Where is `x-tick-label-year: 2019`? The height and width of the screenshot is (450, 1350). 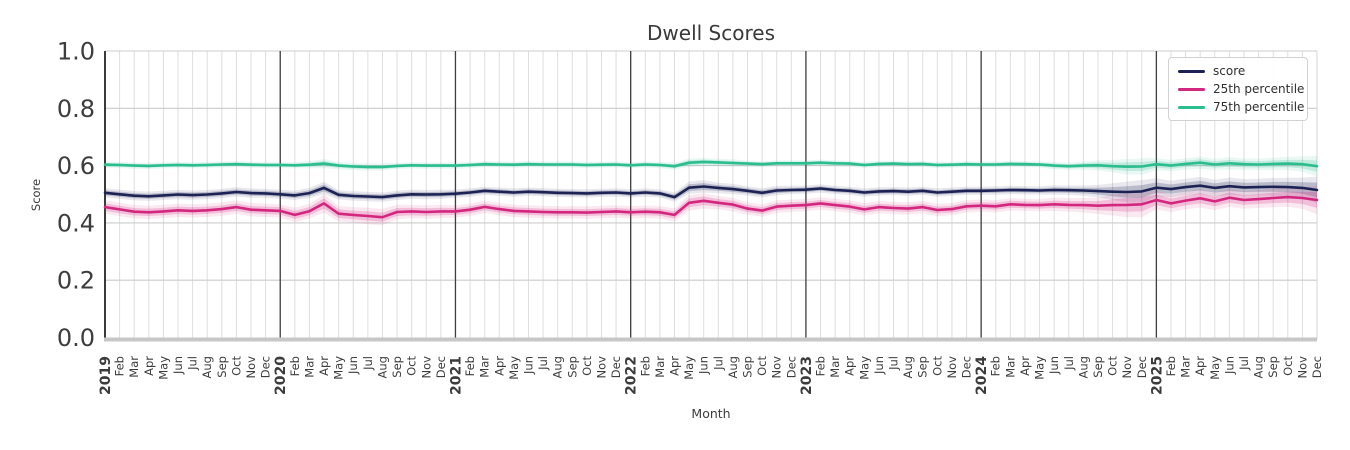
x-tick-label-year: 2019 is located at coordinates (106, 375).